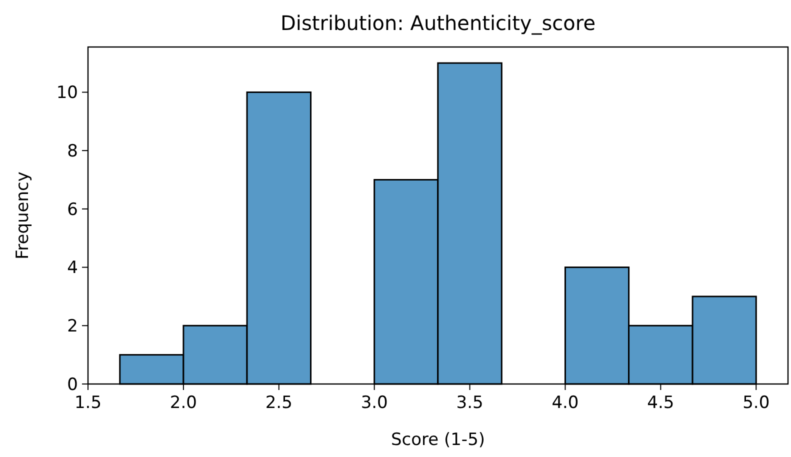 The height and width of the screenshot is (457, 791). What do you see at coordinates (660, 403) in the screenshot?
I see `x-tick-label: 4.5` at bounding box center [660, 403].